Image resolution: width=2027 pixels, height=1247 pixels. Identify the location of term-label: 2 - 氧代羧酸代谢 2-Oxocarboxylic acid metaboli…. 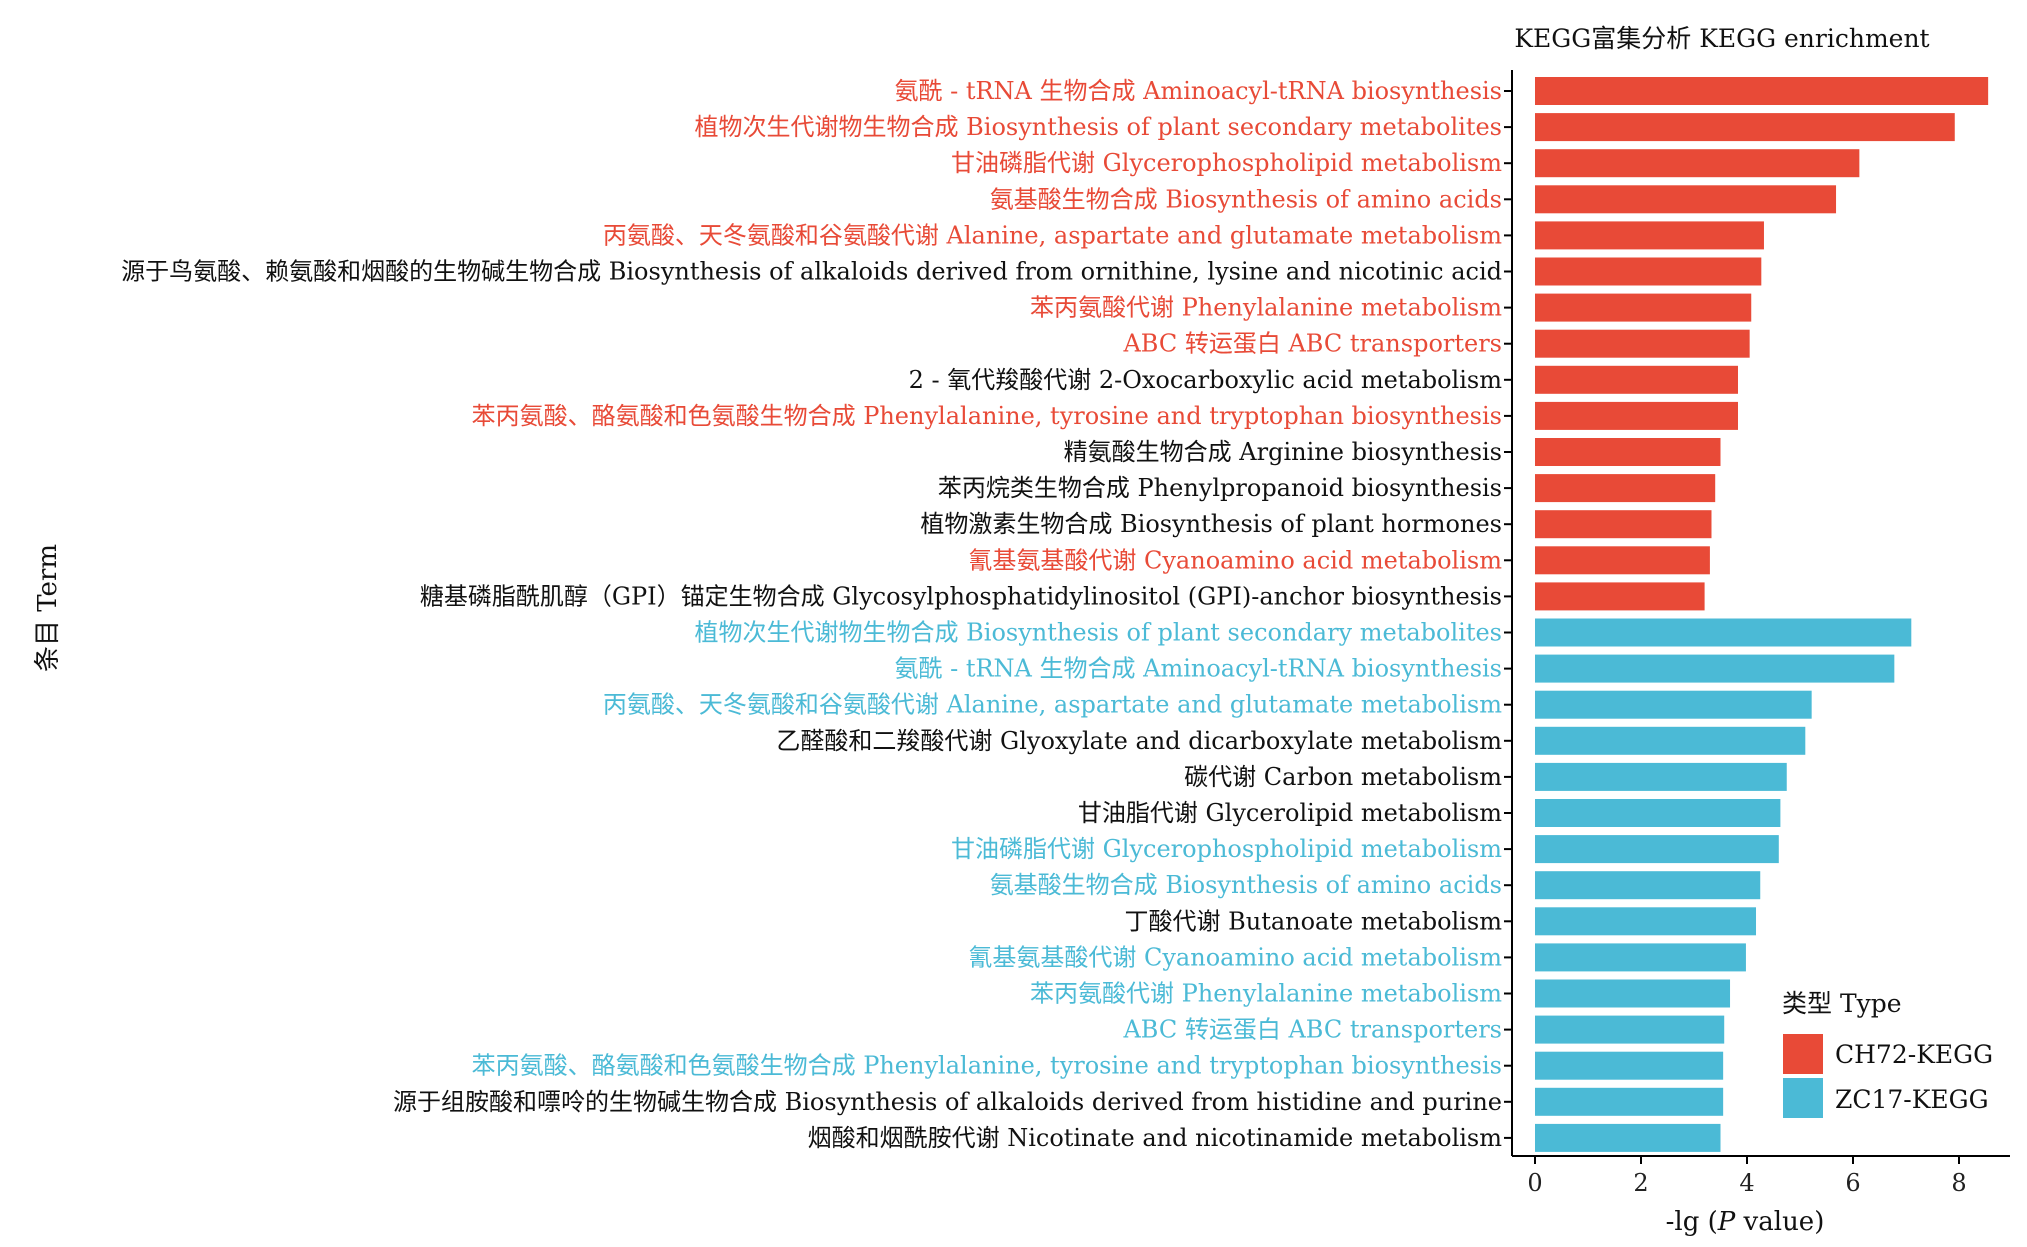
(1206, 380).